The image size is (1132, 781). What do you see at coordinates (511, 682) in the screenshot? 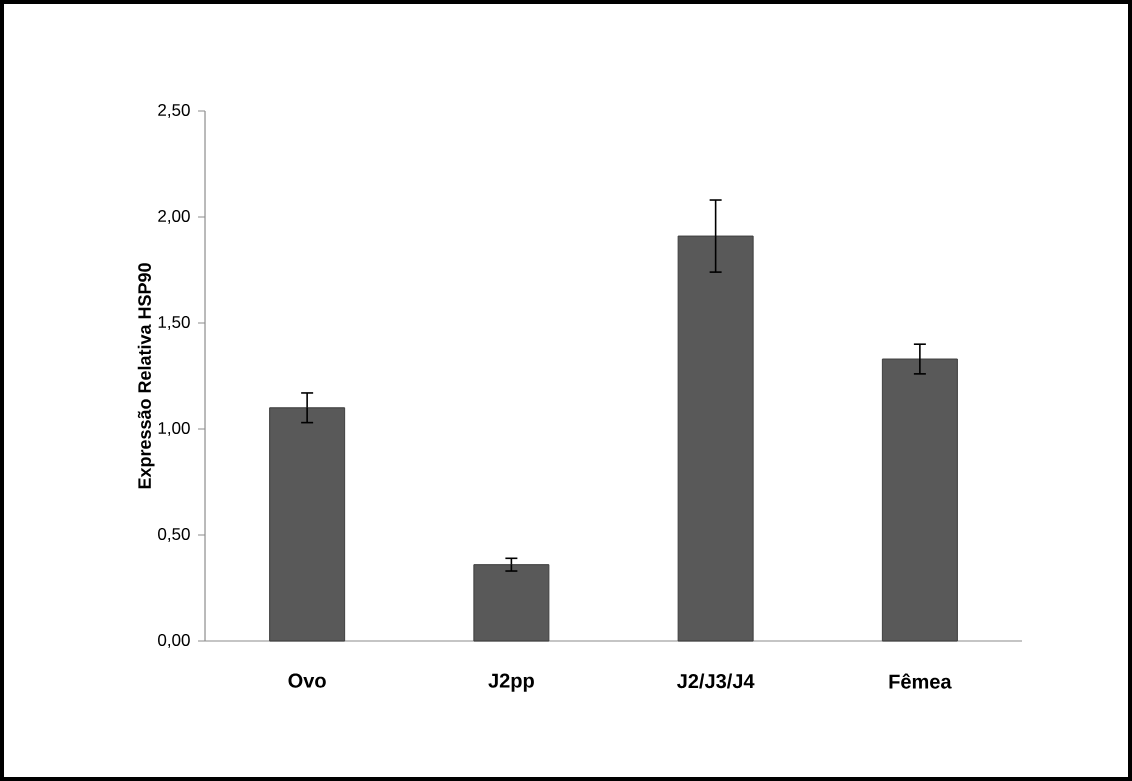
I see `x-tick-label: J2pp` at bounding box center [511, 682].